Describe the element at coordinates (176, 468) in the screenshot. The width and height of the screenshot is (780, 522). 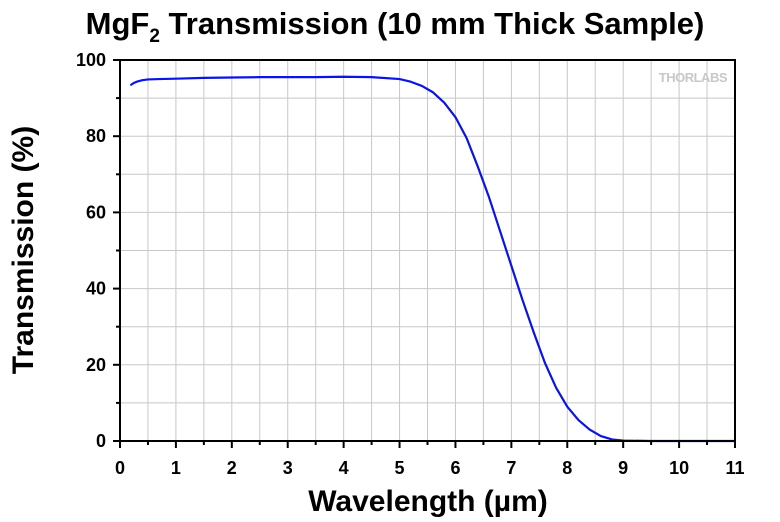
I see `x-tick-label: 1` at that location.